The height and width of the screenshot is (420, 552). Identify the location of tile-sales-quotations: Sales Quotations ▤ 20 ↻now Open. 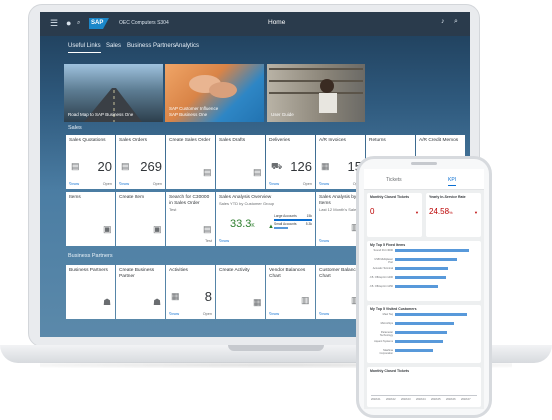
(90, 162).